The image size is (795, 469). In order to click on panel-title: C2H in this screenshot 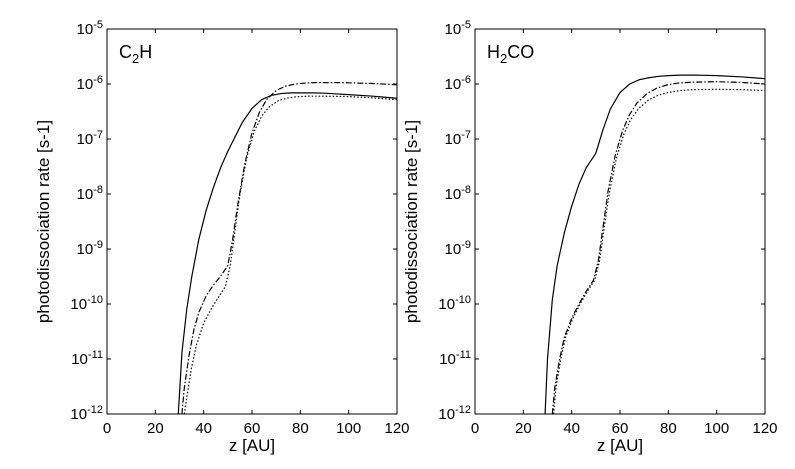, I will do `click(135, 54)`.